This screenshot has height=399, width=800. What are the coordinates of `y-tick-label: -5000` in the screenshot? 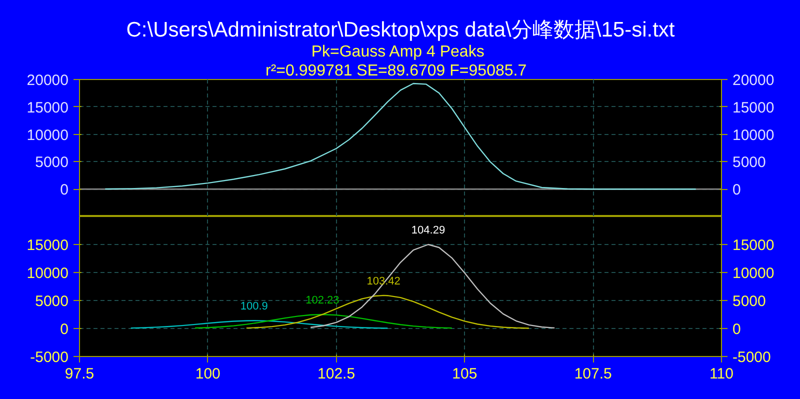 It's located at (49, 357).